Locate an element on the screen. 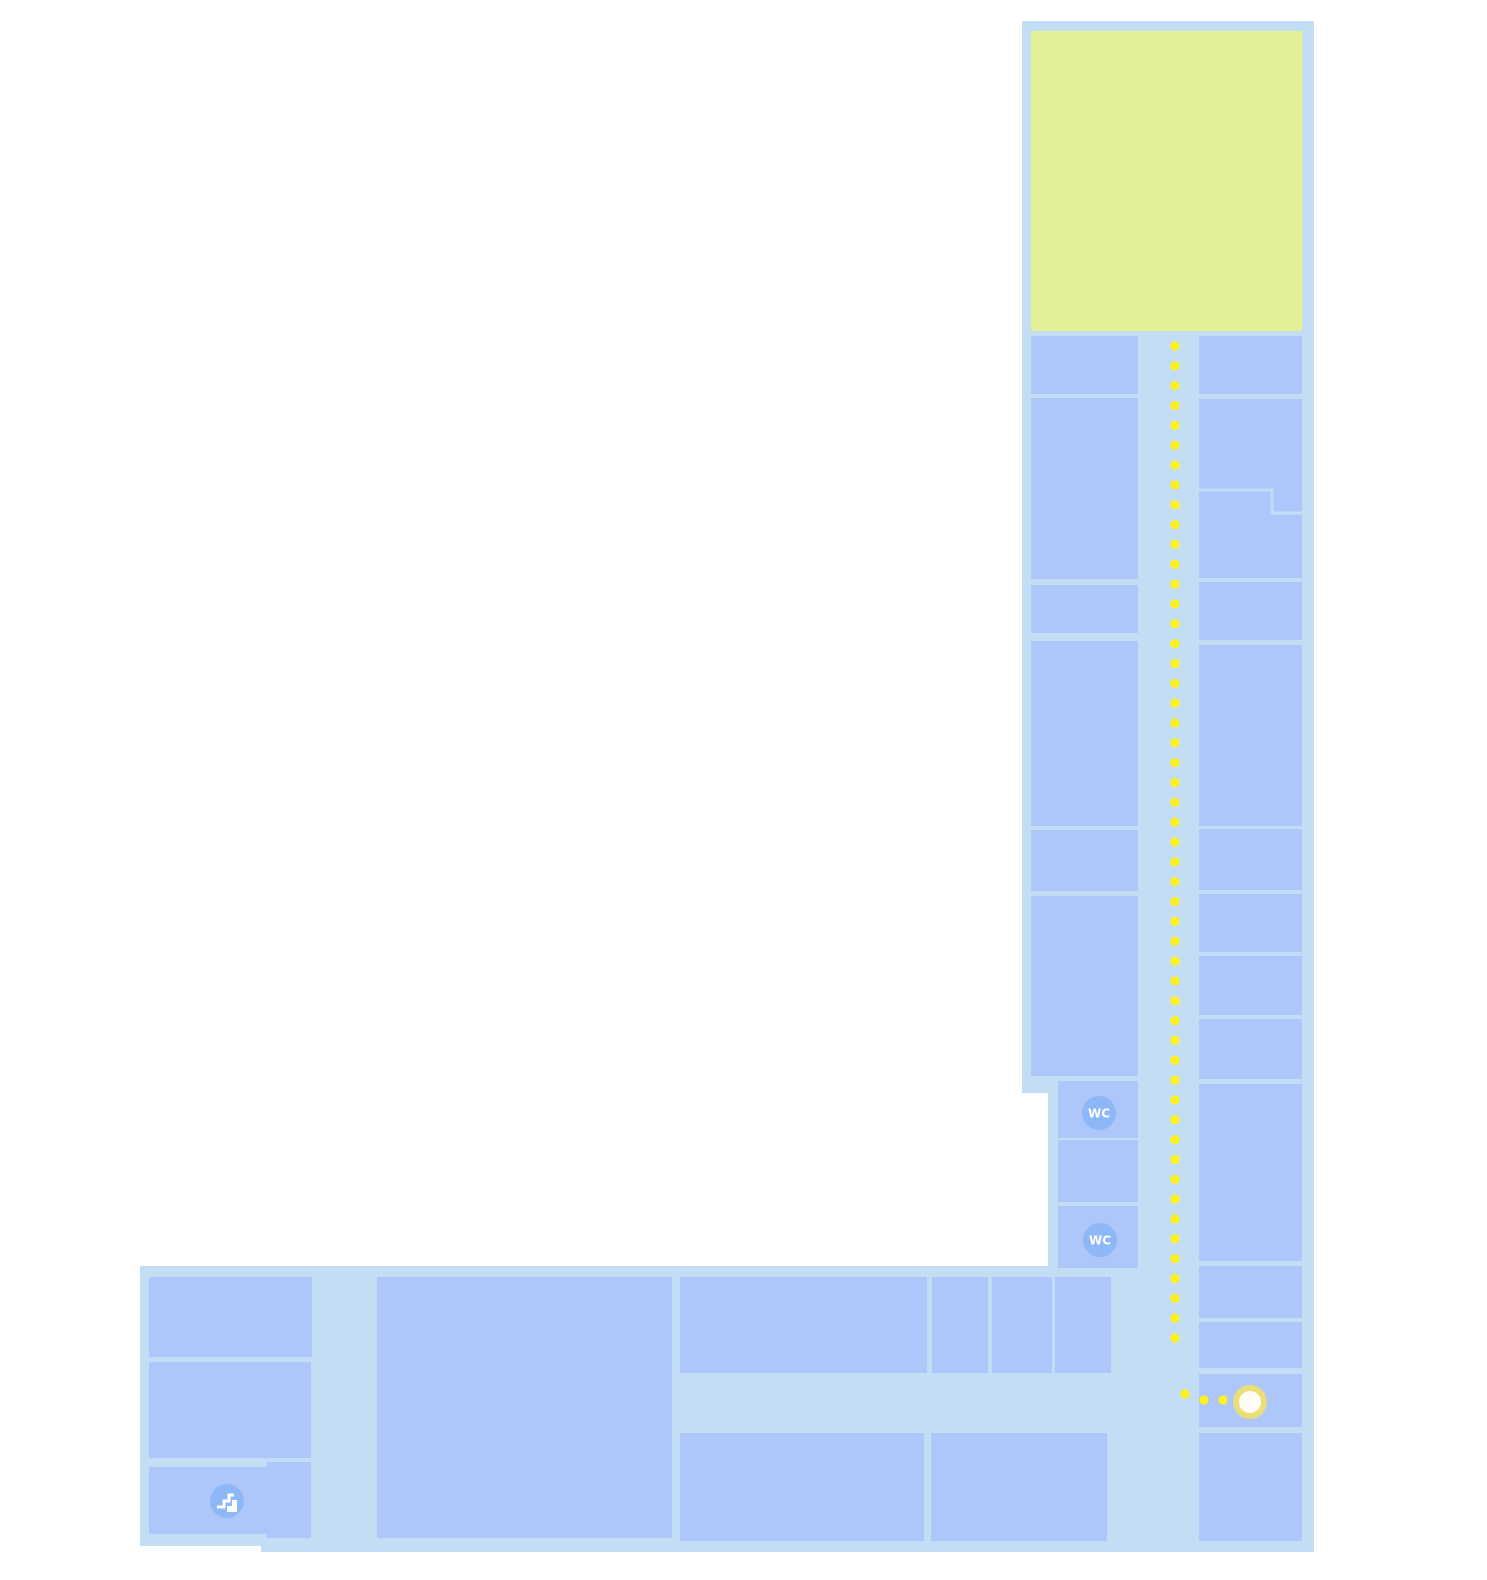  destination-area is located at coordinates (1166, 181).